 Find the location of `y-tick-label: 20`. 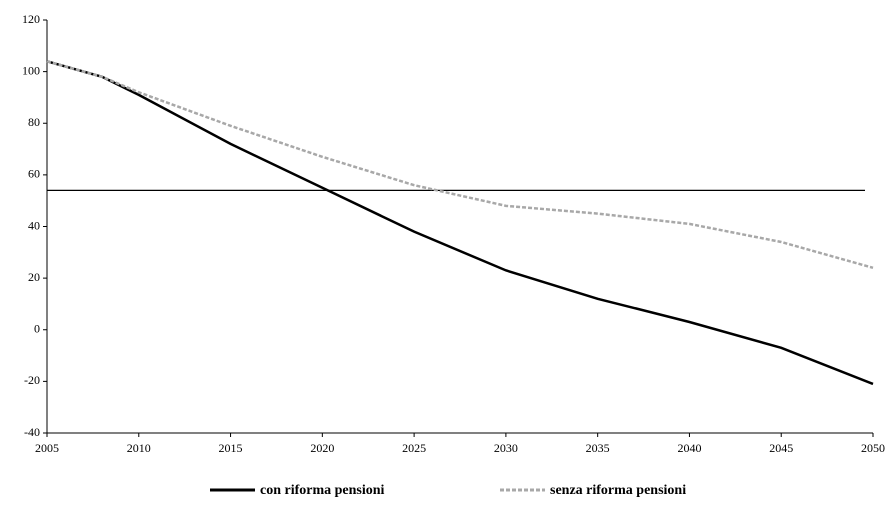

y-tick-label: 20 is located at coordinates (34, 277).